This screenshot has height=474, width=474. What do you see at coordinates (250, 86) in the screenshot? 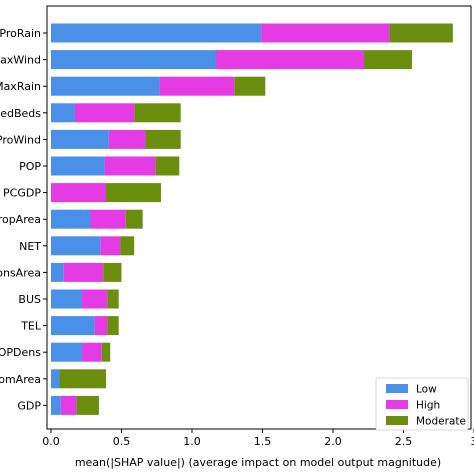
I see `bar-maxrain-moderate` at bounding box center [250, 86].